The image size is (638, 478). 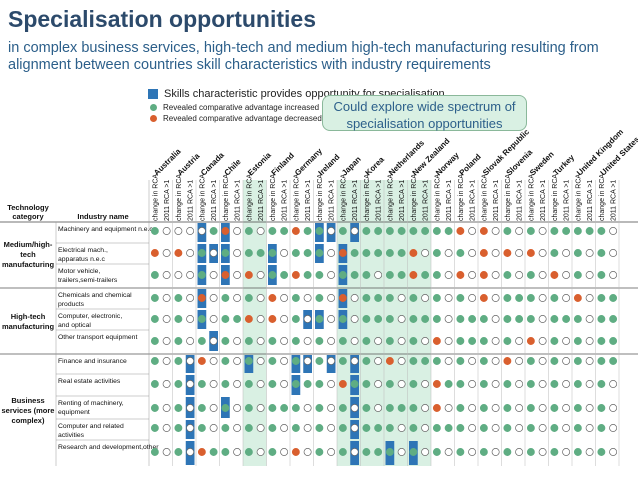 I want to click on industry-label: Computer and related, so click(x=91, y=426).